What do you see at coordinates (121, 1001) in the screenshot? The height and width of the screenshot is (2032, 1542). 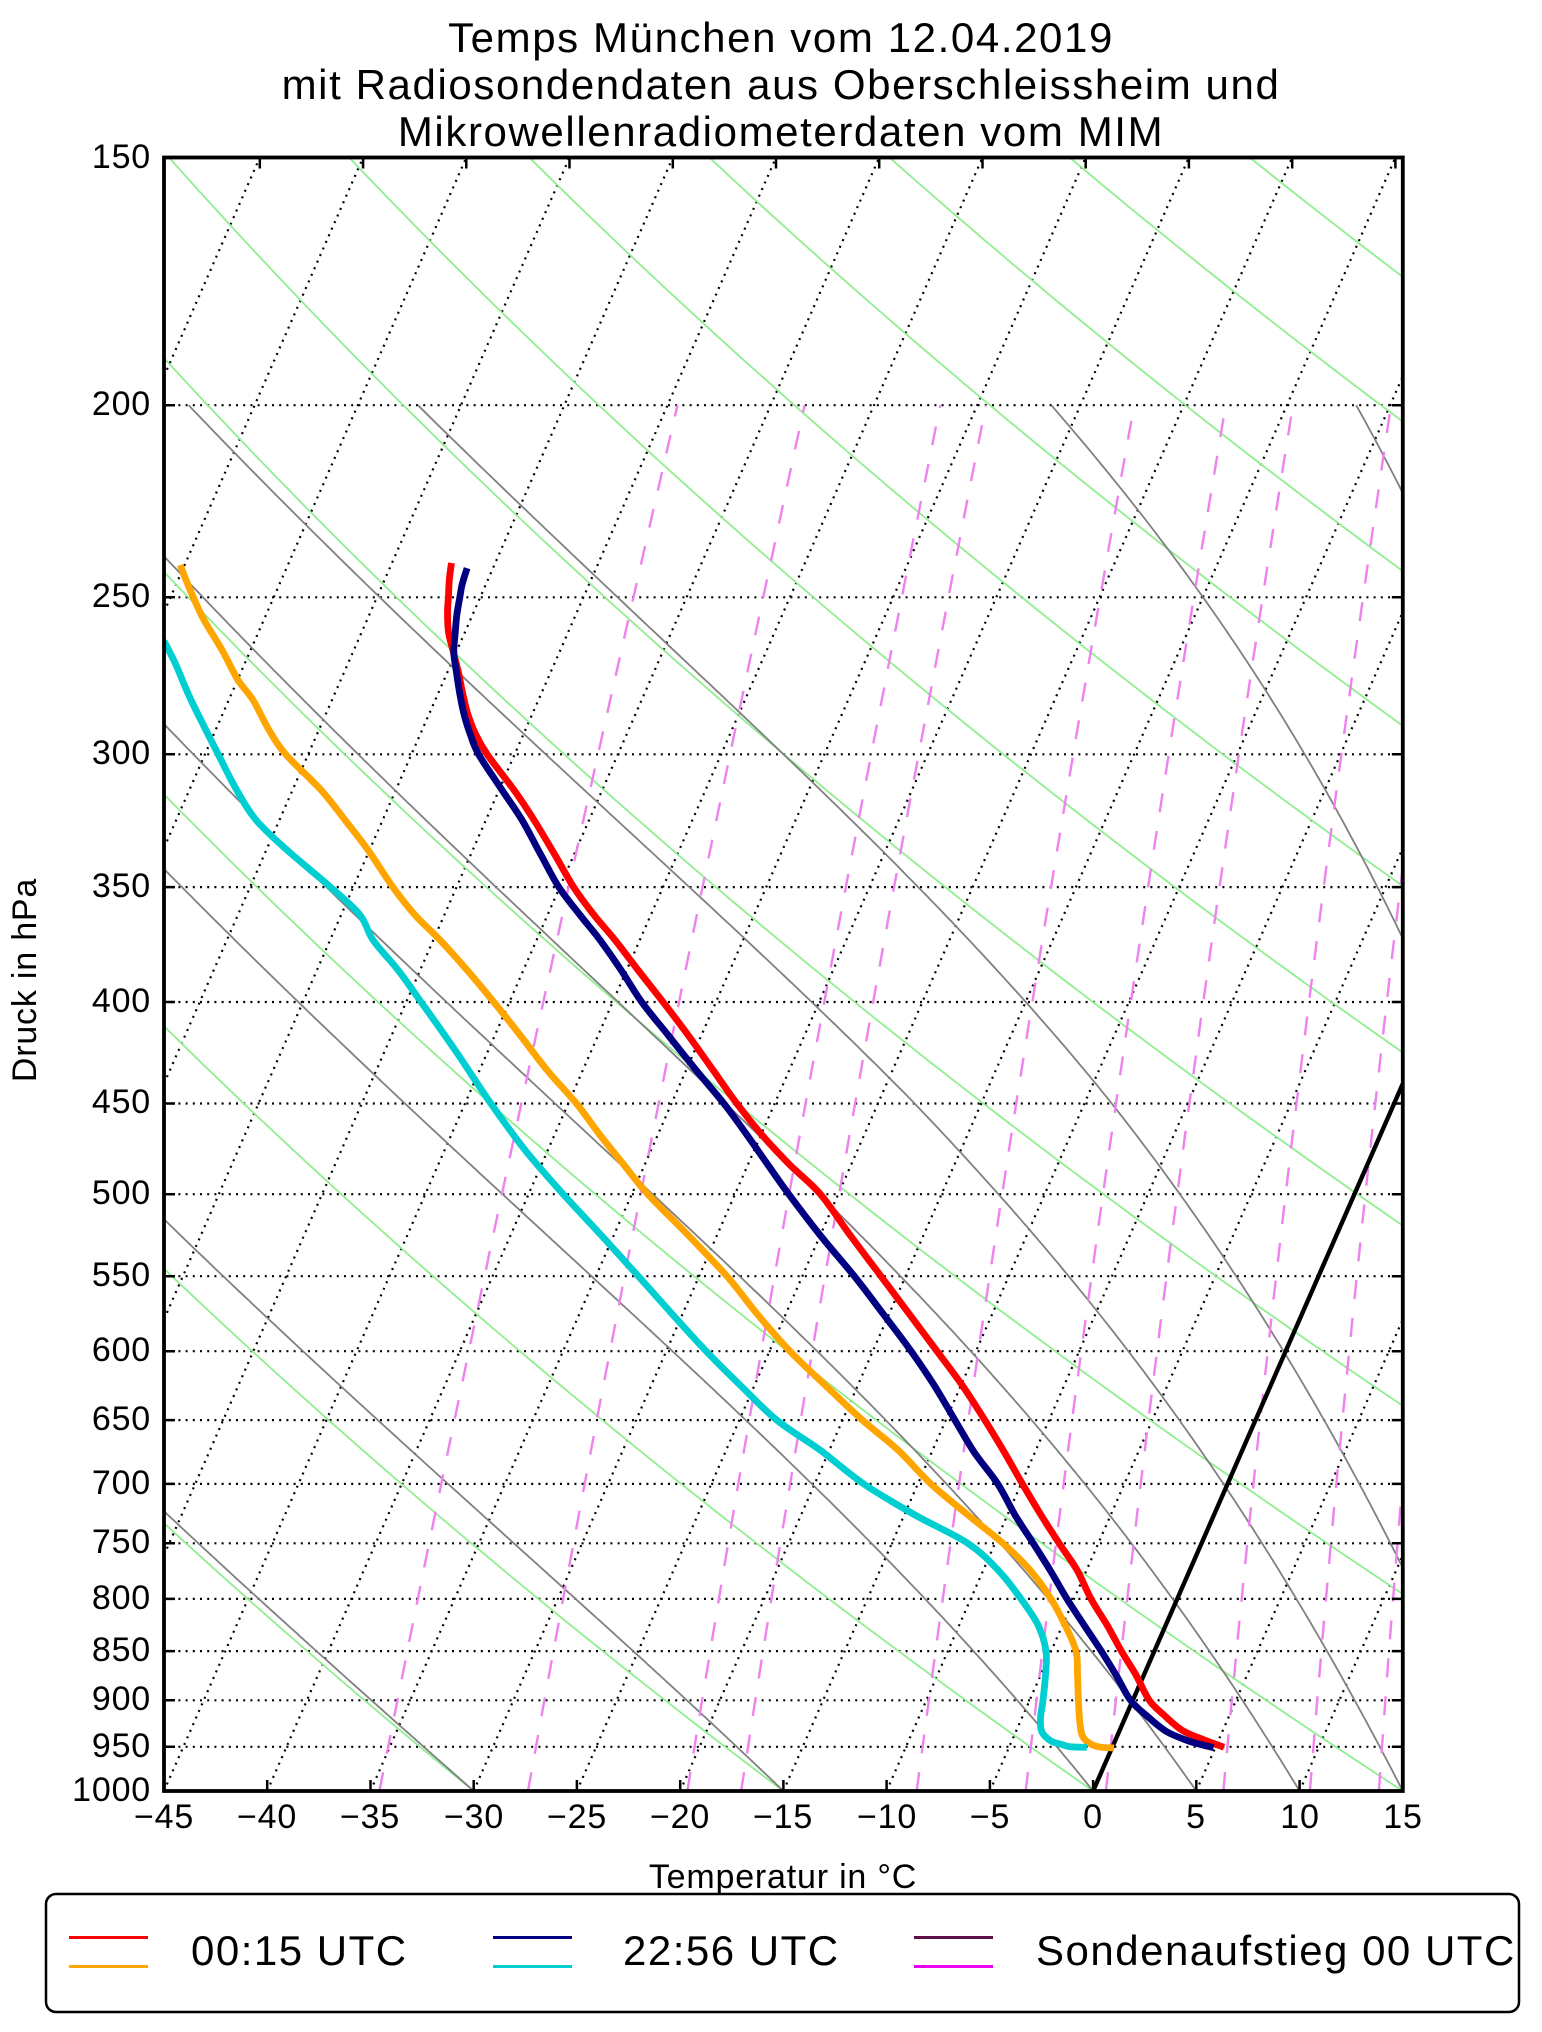 I see `svg-text: 400` at bounding box center [121, 1001].